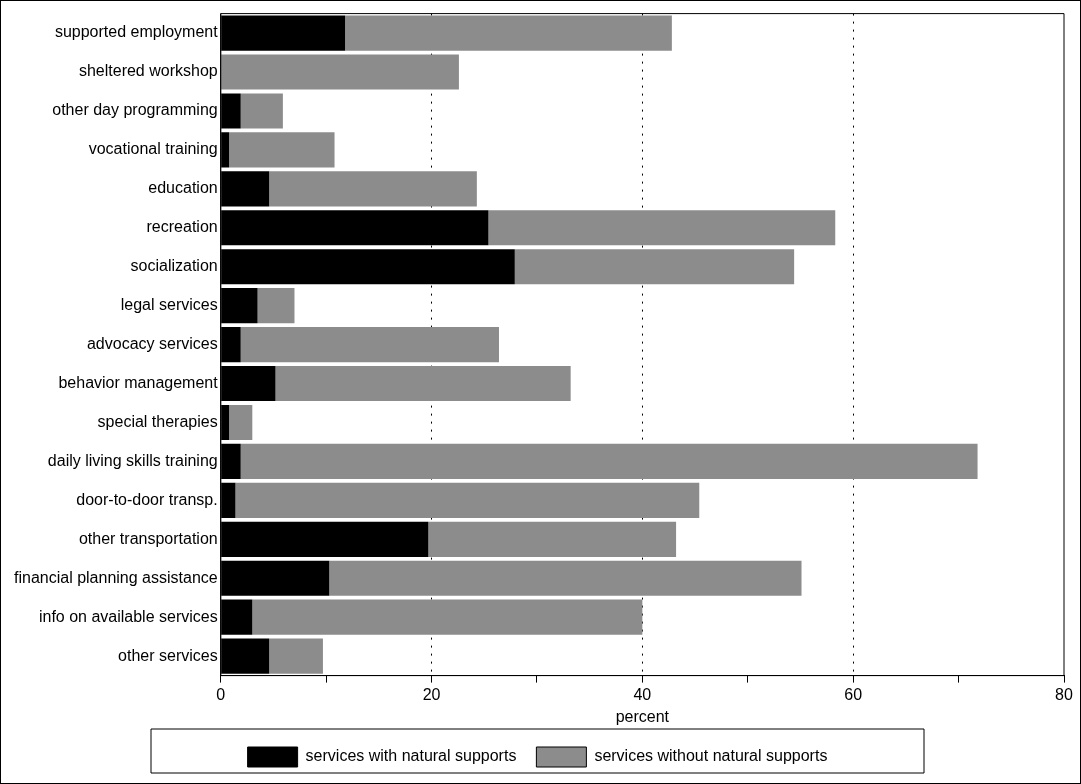  I want to click on x-tick-label: 80, so click(1064, 694).